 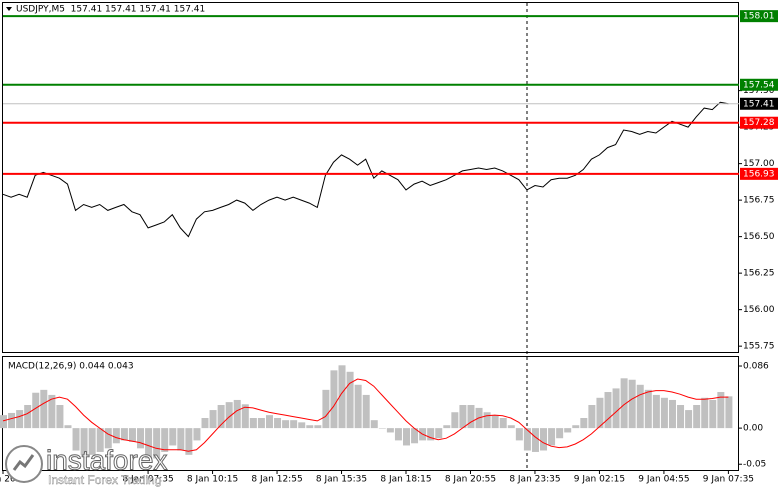 What do you see at coordinates (759, 347) in the screenshot?
I see `y-tick-label: 155.75` at bounding box center [759, 347].